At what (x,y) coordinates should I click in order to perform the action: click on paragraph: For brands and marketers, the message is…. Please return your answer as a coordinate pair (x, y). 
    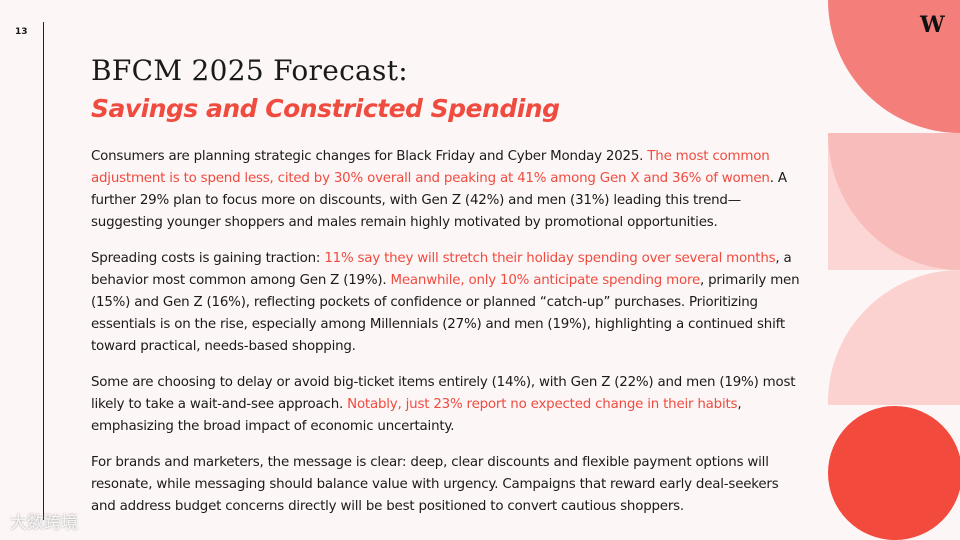
    Looking at the image, I should click on (448, 485).